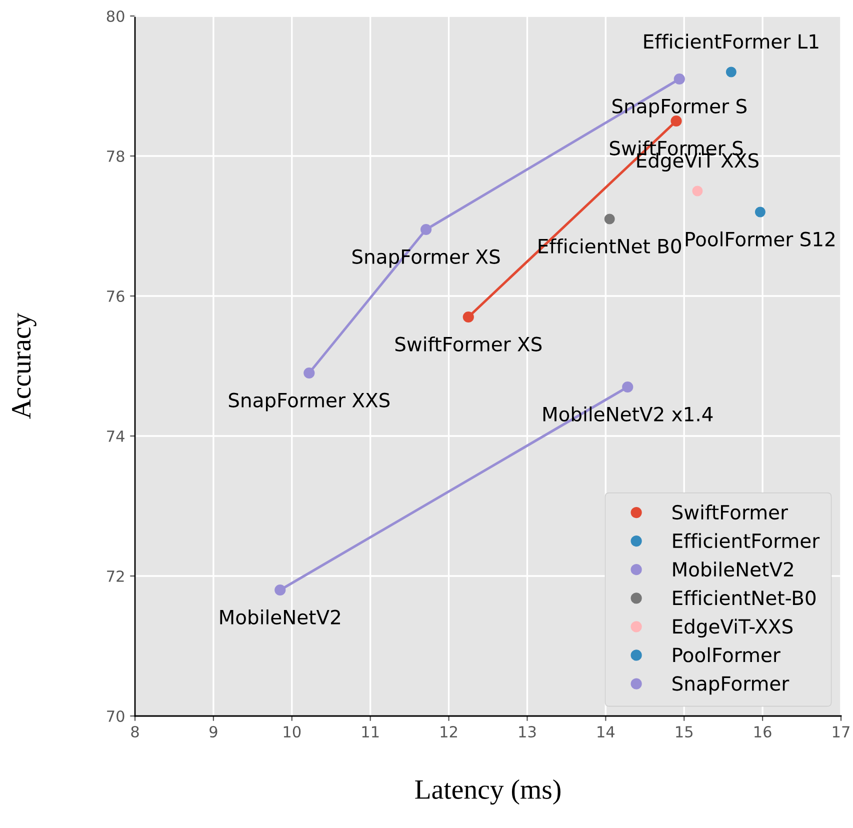  I want to click on legend-label: PoolFormer, so click(726, 654).